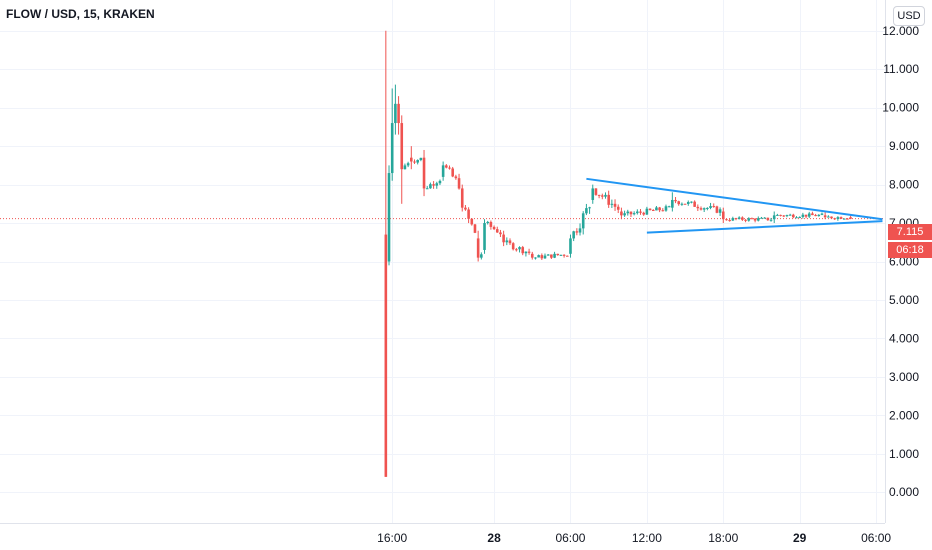  What do you see at coordinates (634, 538) in the screenshot?
I see `time-axis: 16:00 28 06:00 12:00 18:00 29 06:00` at bounding box center [634, 538].